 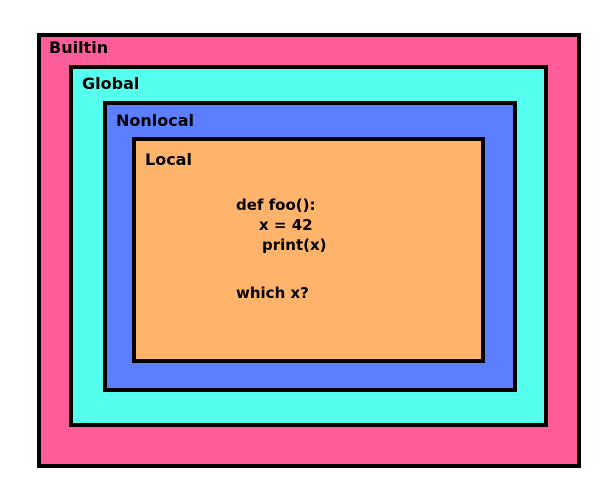 What do you see at coordinates (111, 83) in the screenshot?
I see `scope-global-label: Global` at bounding box center [111, 83].